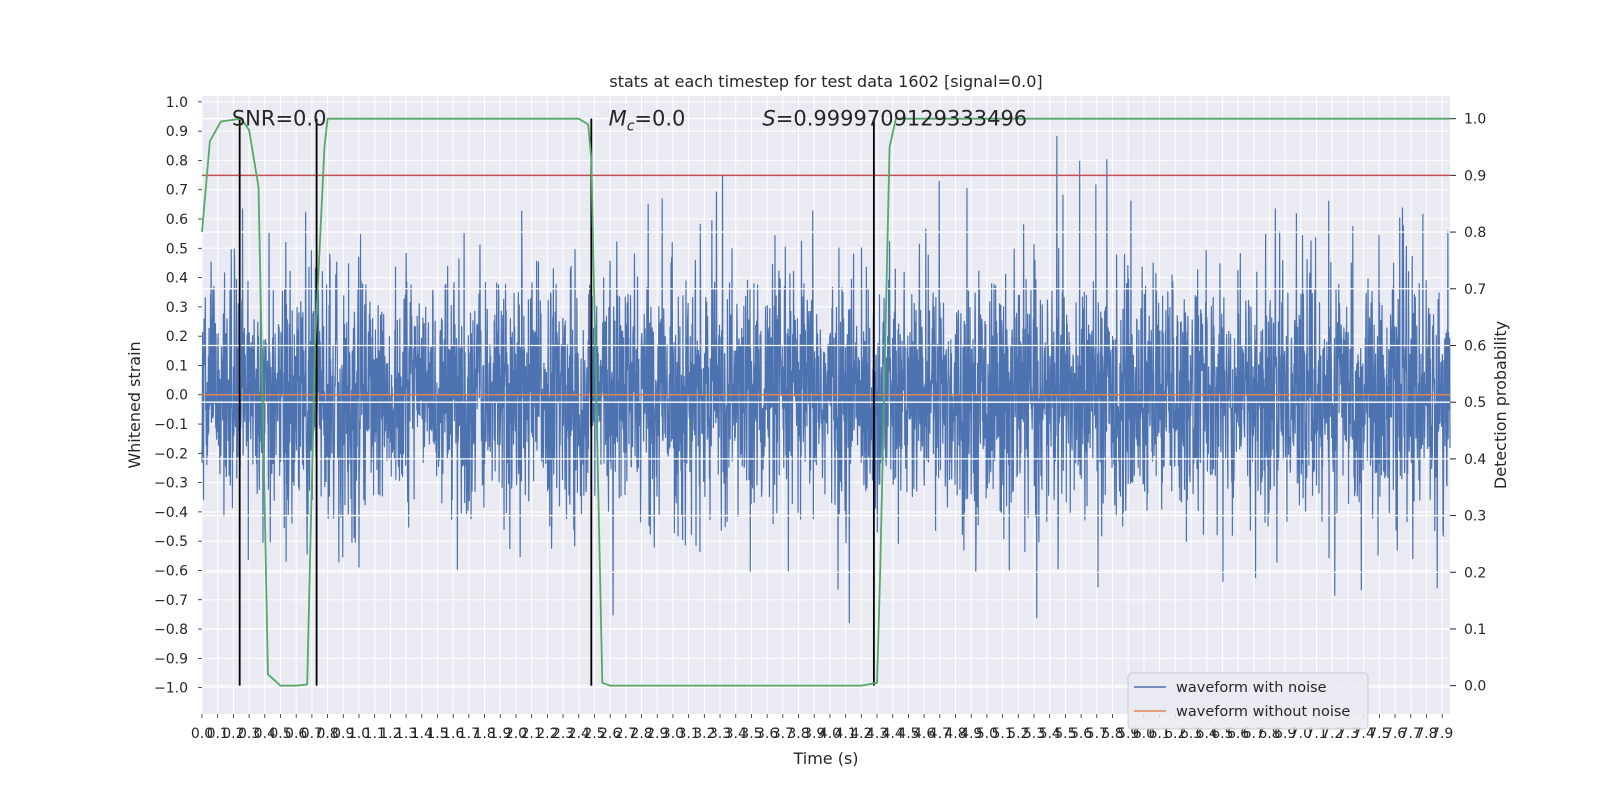 The height and width of the screenshot is (800, 1600). What do you see at coordinates (1316, 734) in the screenshot?
I see `x-tick-label: 7.1` at bounding box center [1316, 734].